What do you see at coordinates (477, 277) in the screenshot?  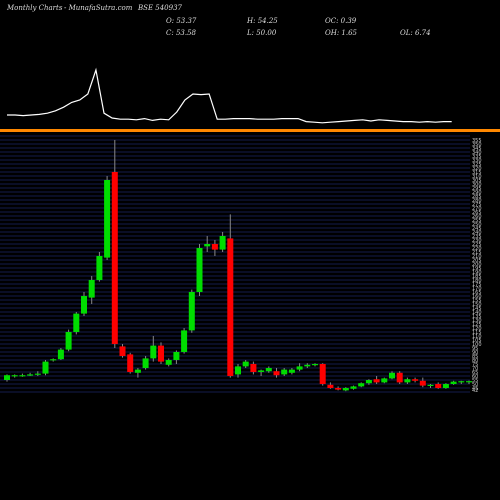 I see `y-tick-label: 185` at bounding box center [477, 277].